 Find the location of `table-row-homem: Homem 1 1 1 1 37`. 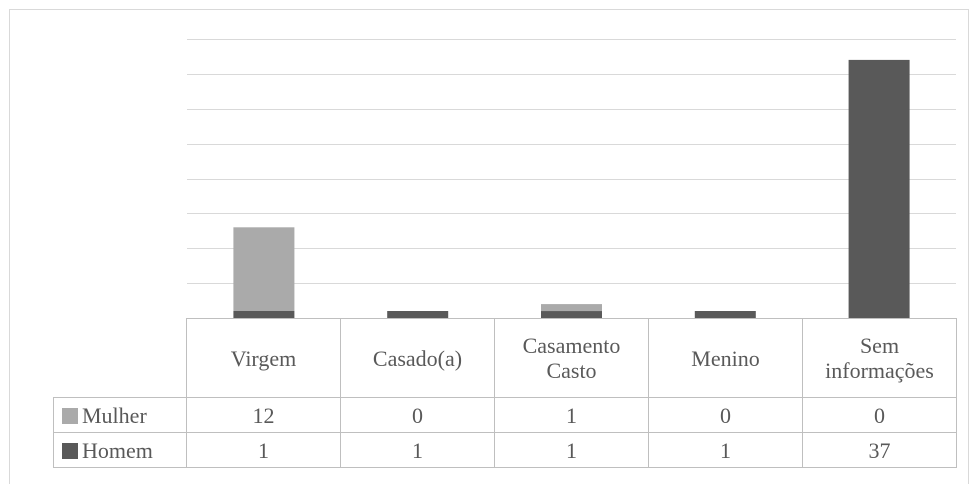

table-row-homem: Homem 1 1 1 1 37 is located at coordinates (505, 450).